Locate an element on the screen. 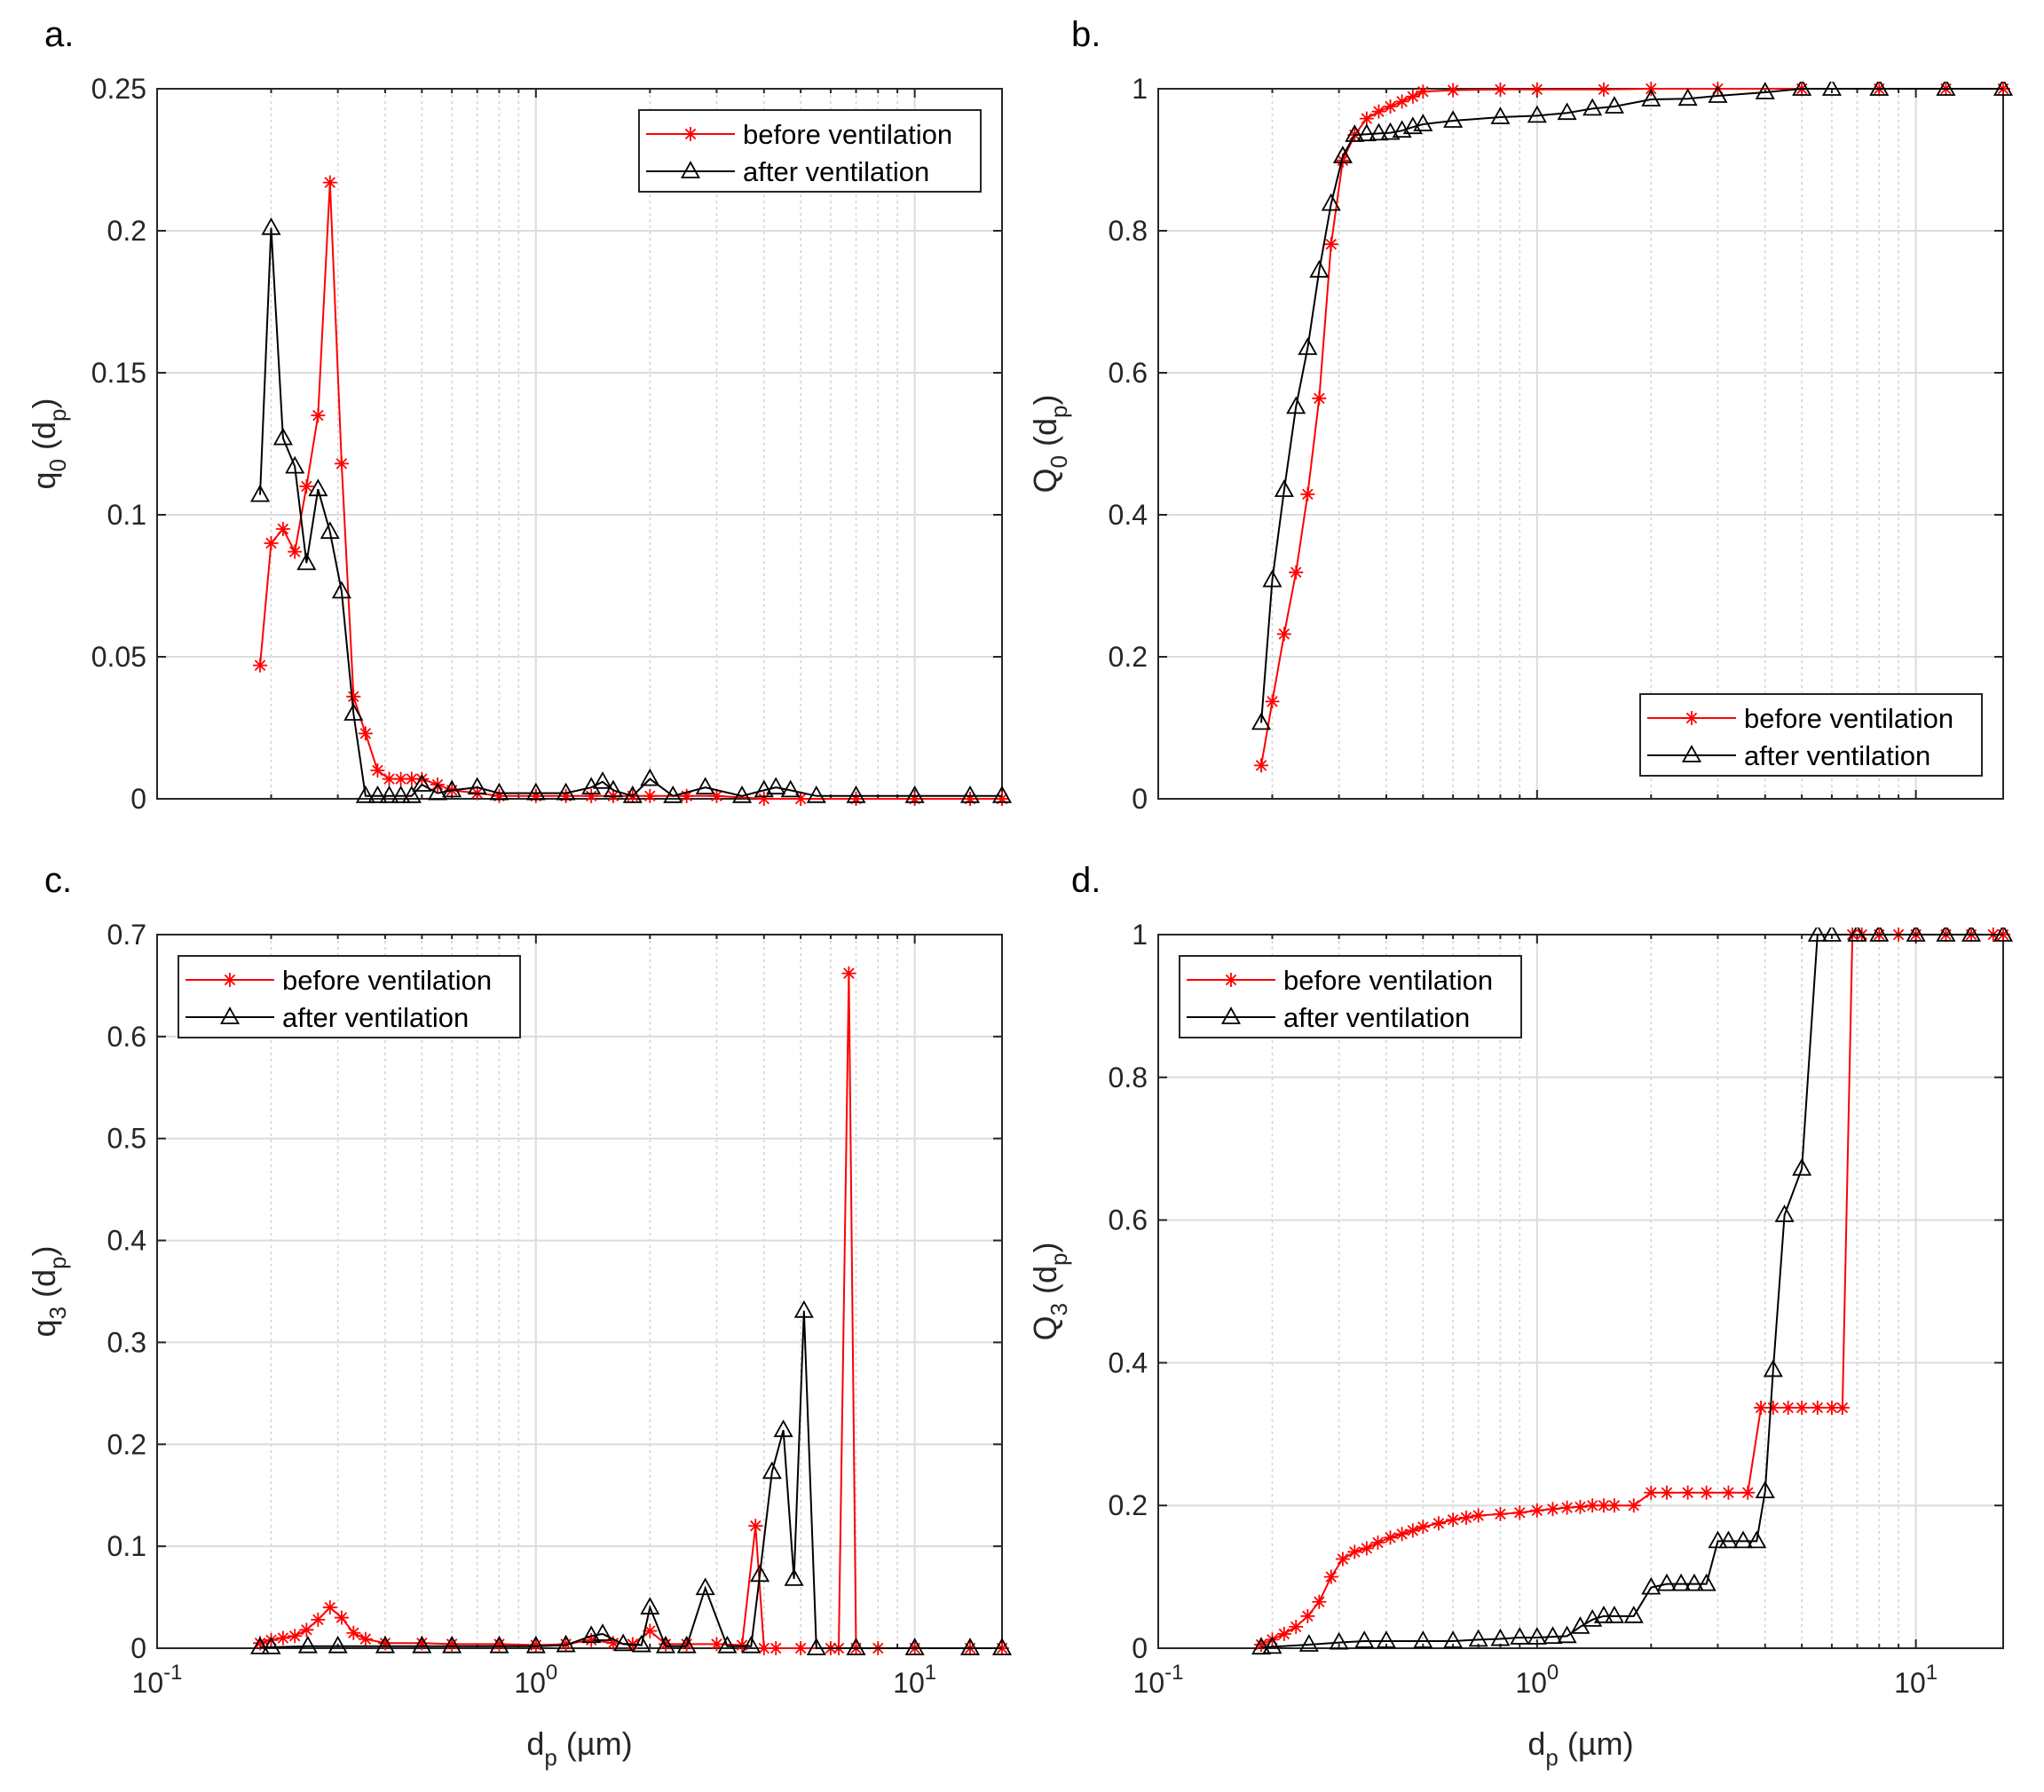 Image resolution: width=2044 pixels, height=1792 pixels. y-tick-label: 0.15 is located at coordinates (118, 373).